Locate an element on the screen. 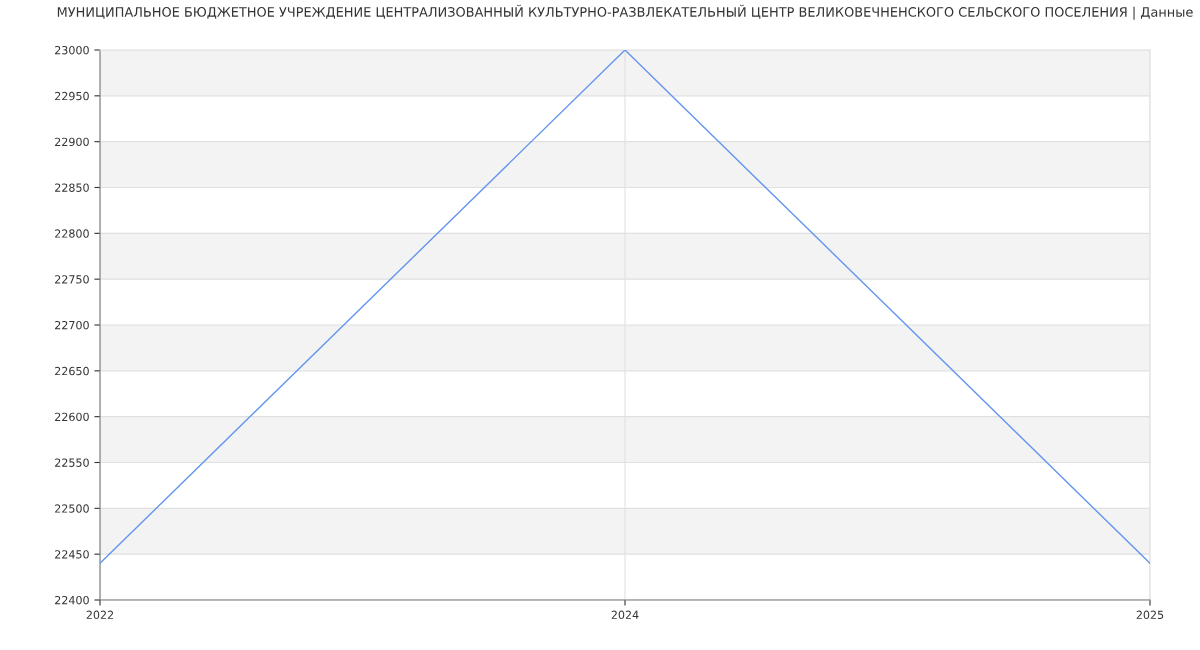  x-tick-label: 2024 is located at coordinates (625, 615).